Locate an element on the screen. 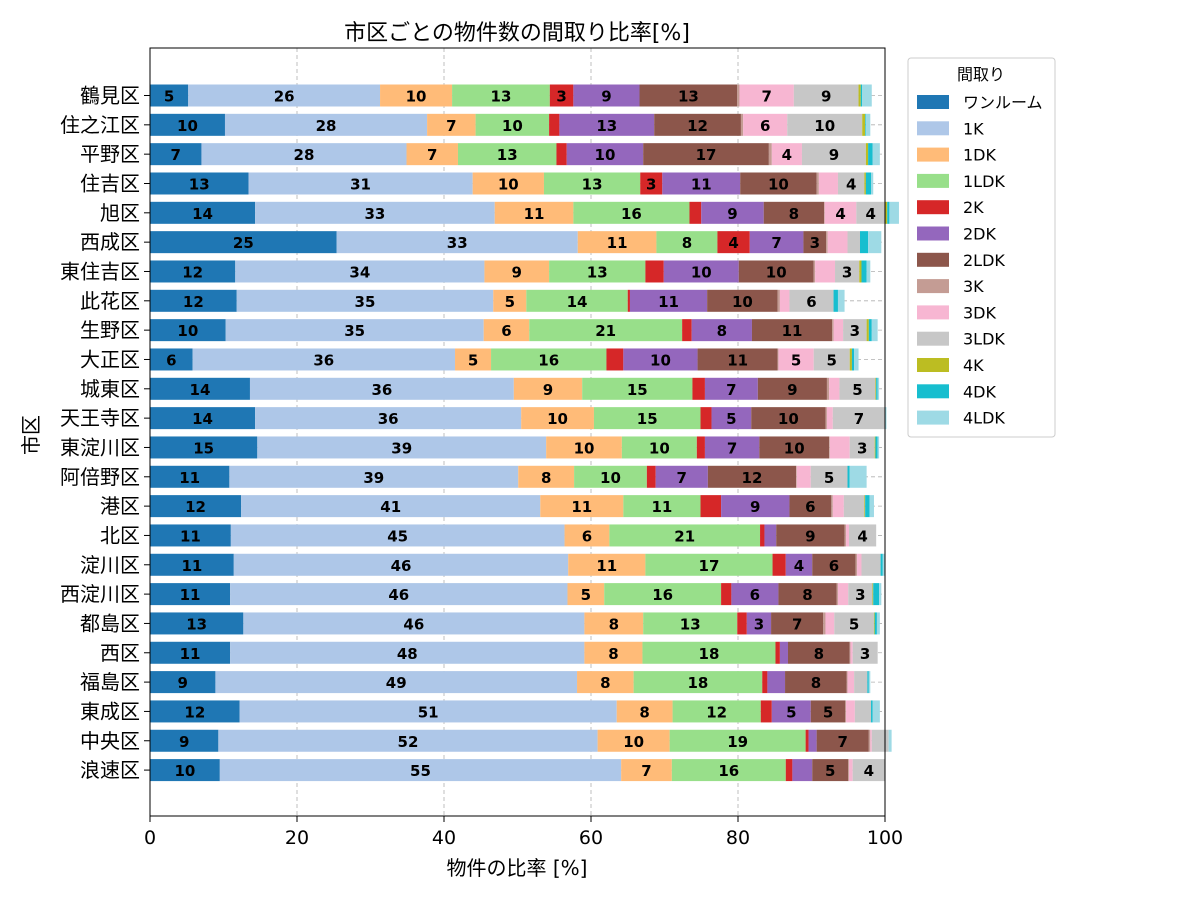 The height and width of the screenshot is (900, 1200). y-tick-label: 東住吉区 is located at coordinates (100, 271).